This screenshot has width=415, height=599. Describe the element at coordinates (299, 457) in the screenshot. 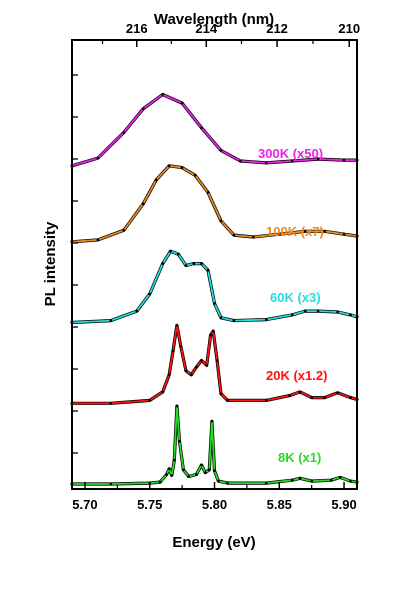

I see `series-label: 8K (x1)` at that location.